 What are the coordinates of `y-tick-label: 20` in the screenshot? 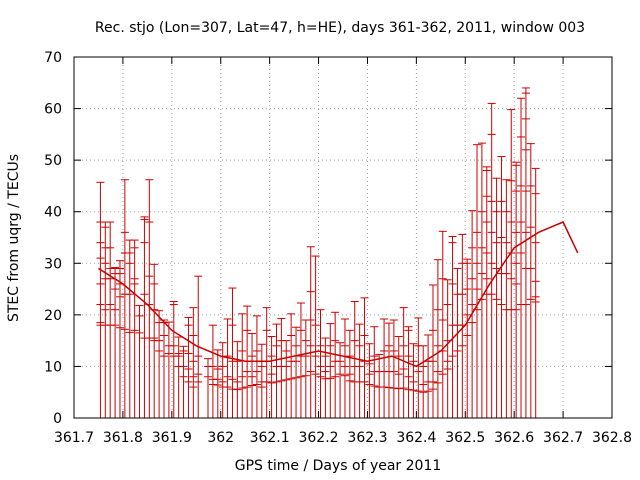 It's located at (53, 316).